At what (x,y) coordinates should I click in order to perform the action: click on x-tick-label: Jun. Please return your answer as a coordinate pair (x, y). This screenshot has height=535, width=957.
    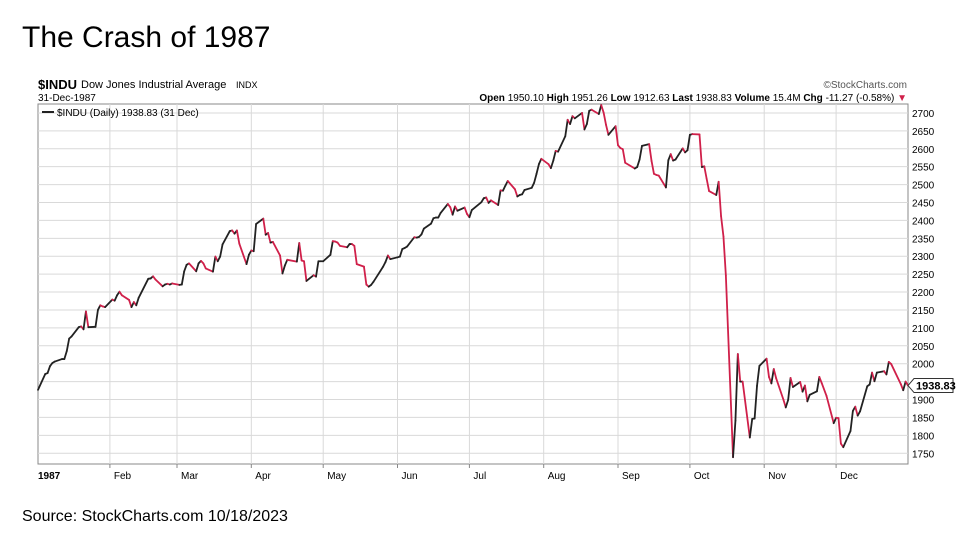
    Looking at the image, I should click on (410, 476).